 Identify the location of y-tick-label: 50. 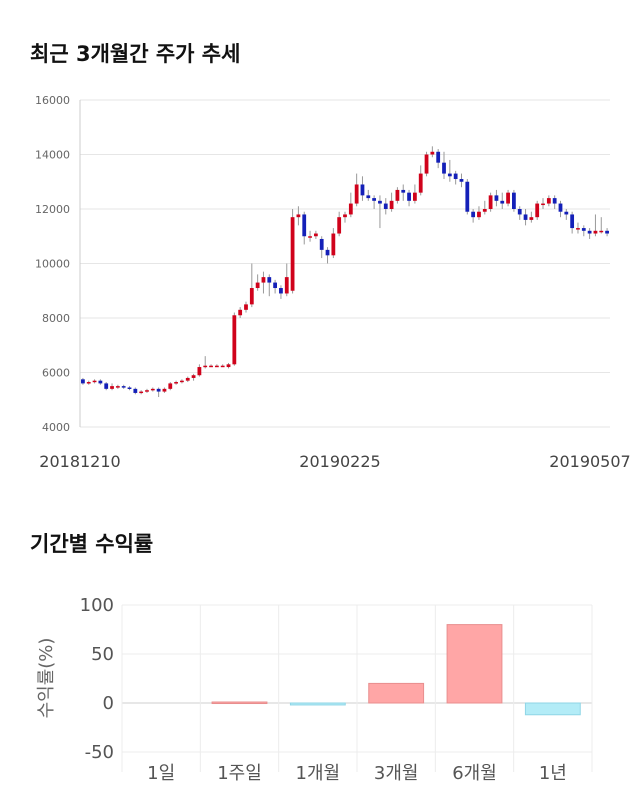
(102, 654).